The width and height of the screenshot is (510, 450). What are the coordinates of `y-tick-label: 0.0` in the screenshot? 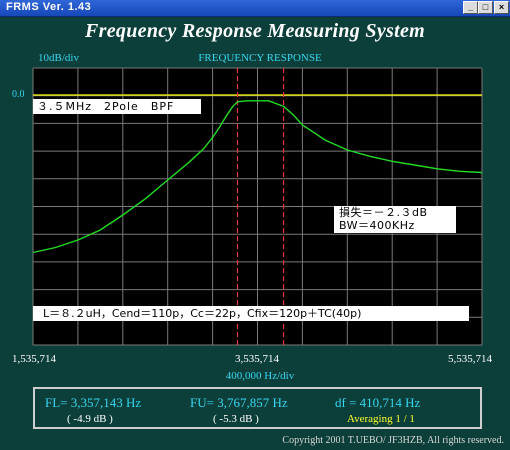 It's located at (18, 94).